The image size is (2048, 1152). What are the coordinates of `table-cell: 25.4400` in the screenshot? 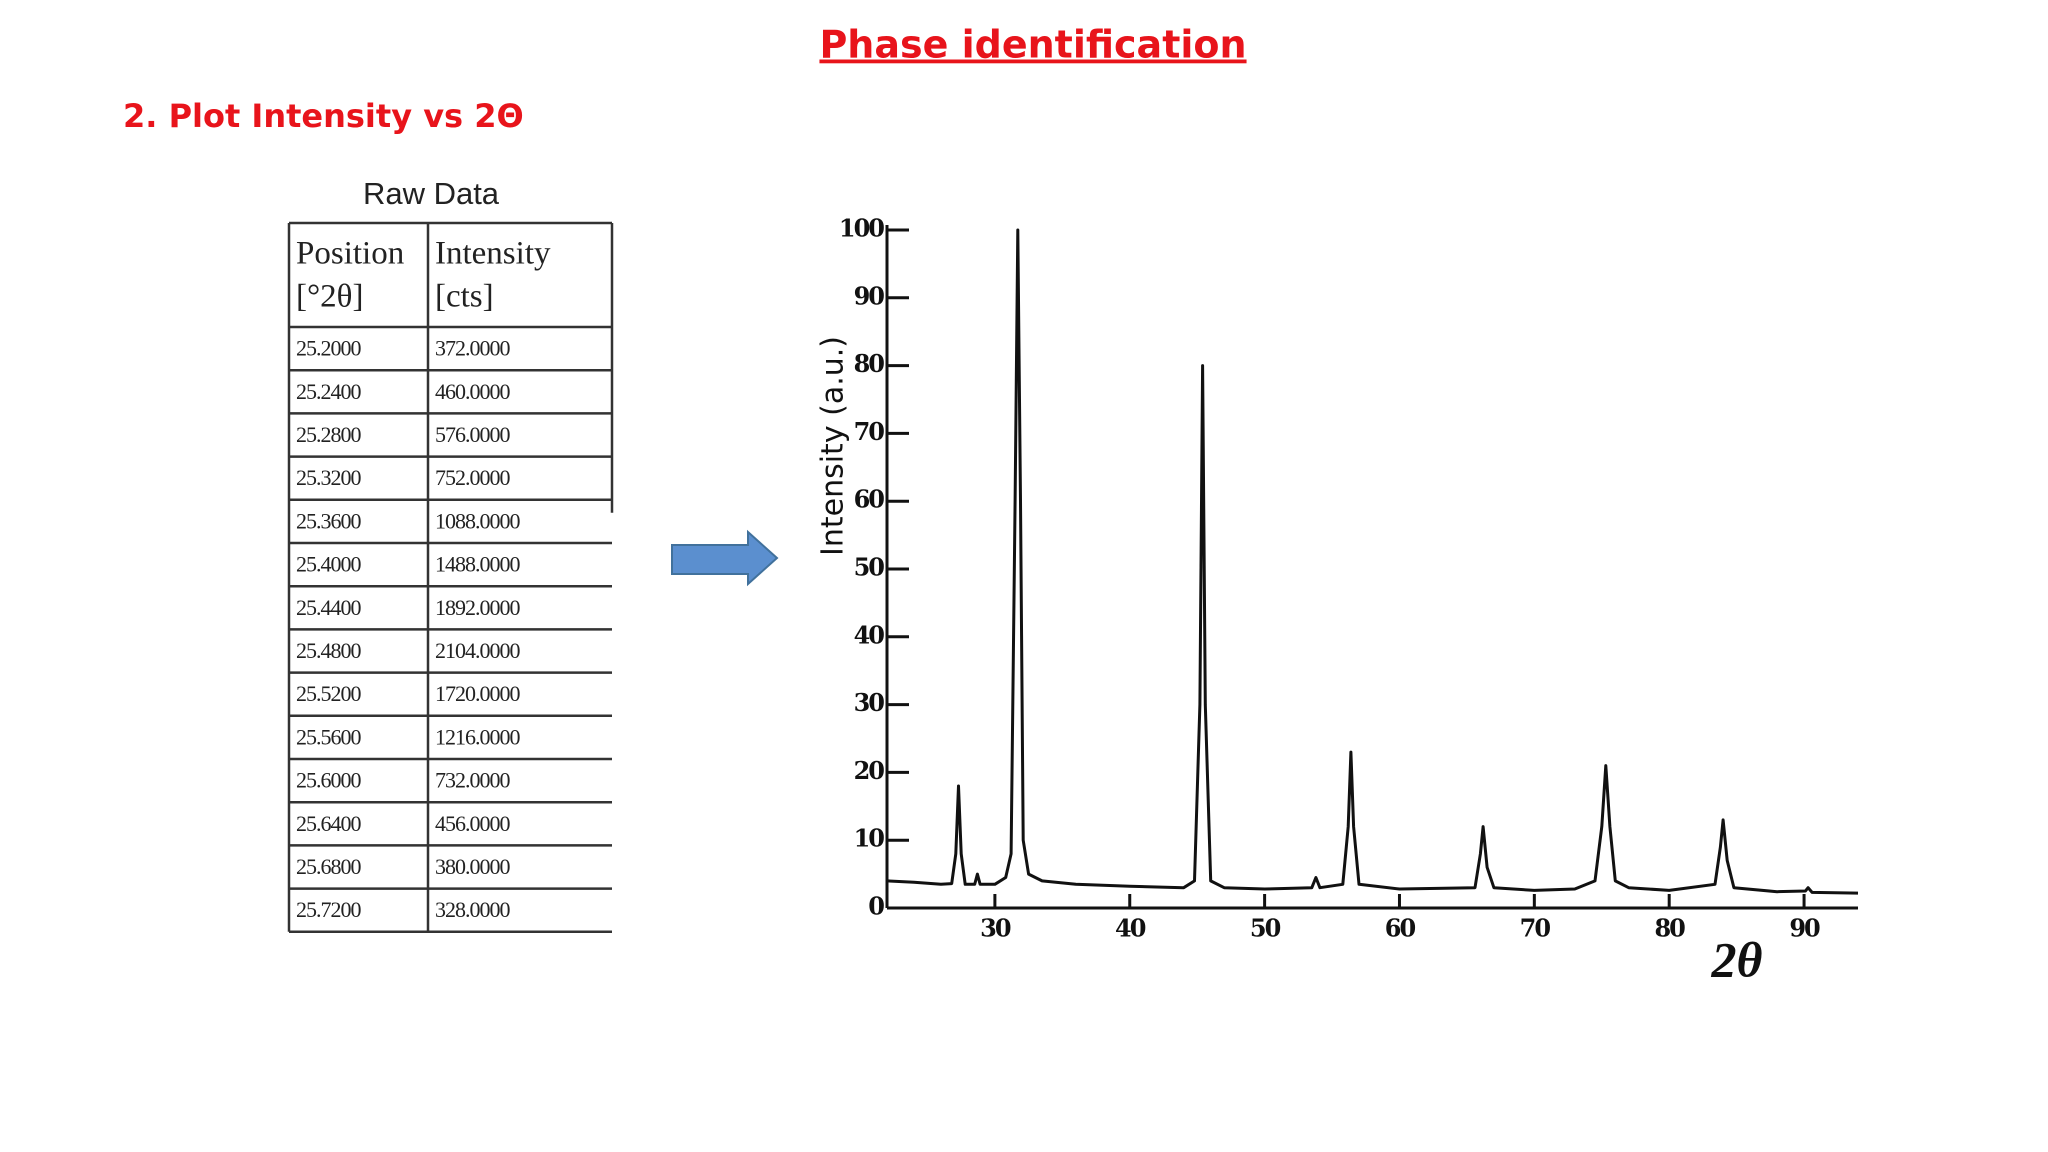 It's located at (329, 607).